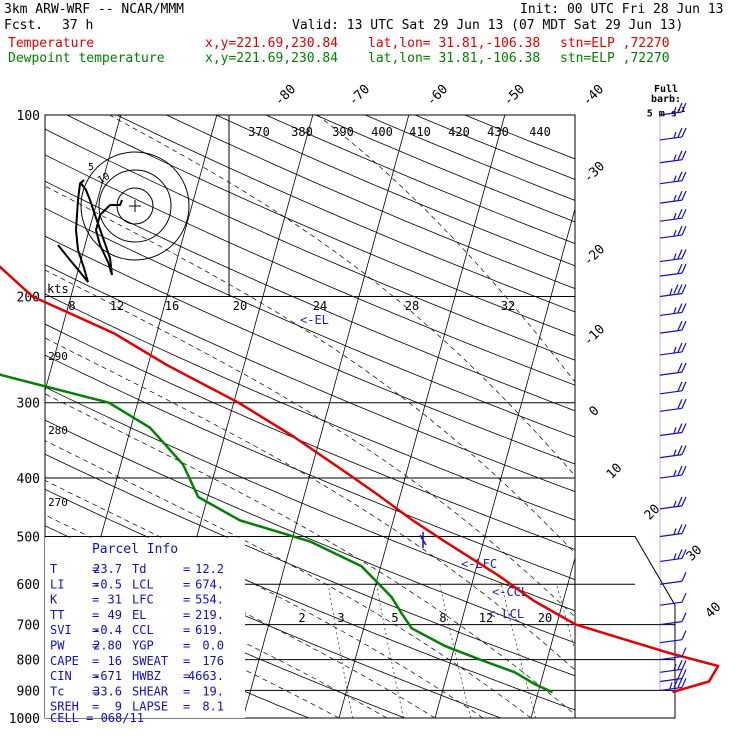 This screenshot has height=740, width=740. Describe the element at coordinates (101, 228) in the screenshot. I see `hodograph-trace` at that location.